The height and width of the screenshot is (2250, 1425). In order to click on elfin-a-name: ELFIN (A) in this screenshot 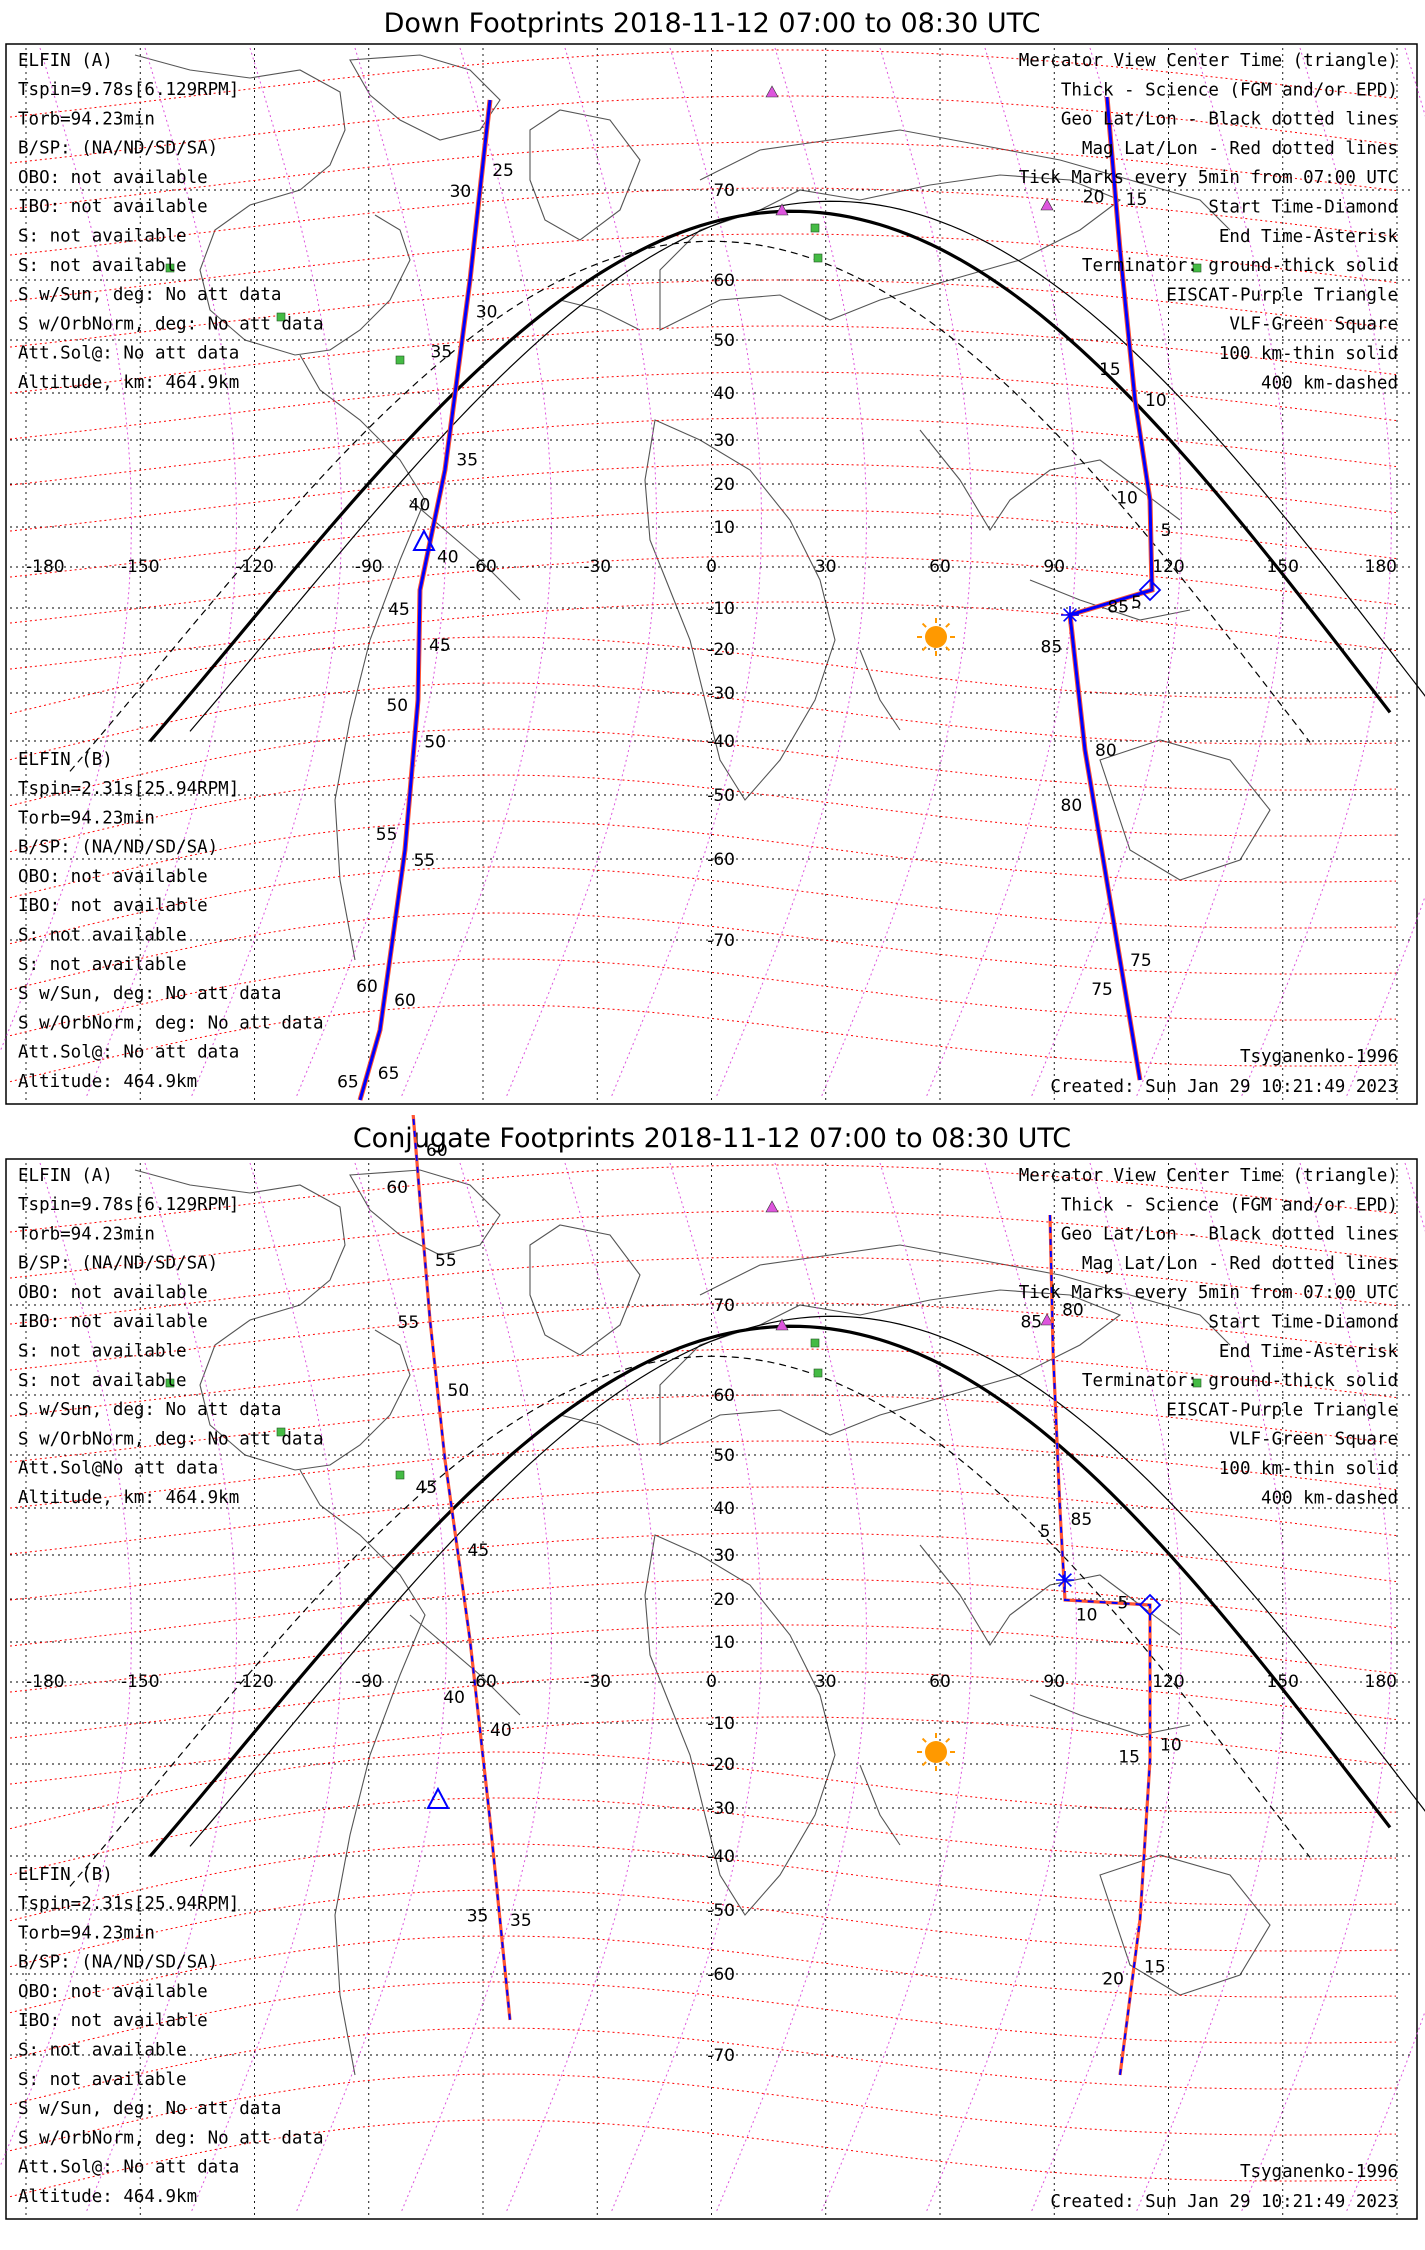, I will do `click(65, 1176)`.